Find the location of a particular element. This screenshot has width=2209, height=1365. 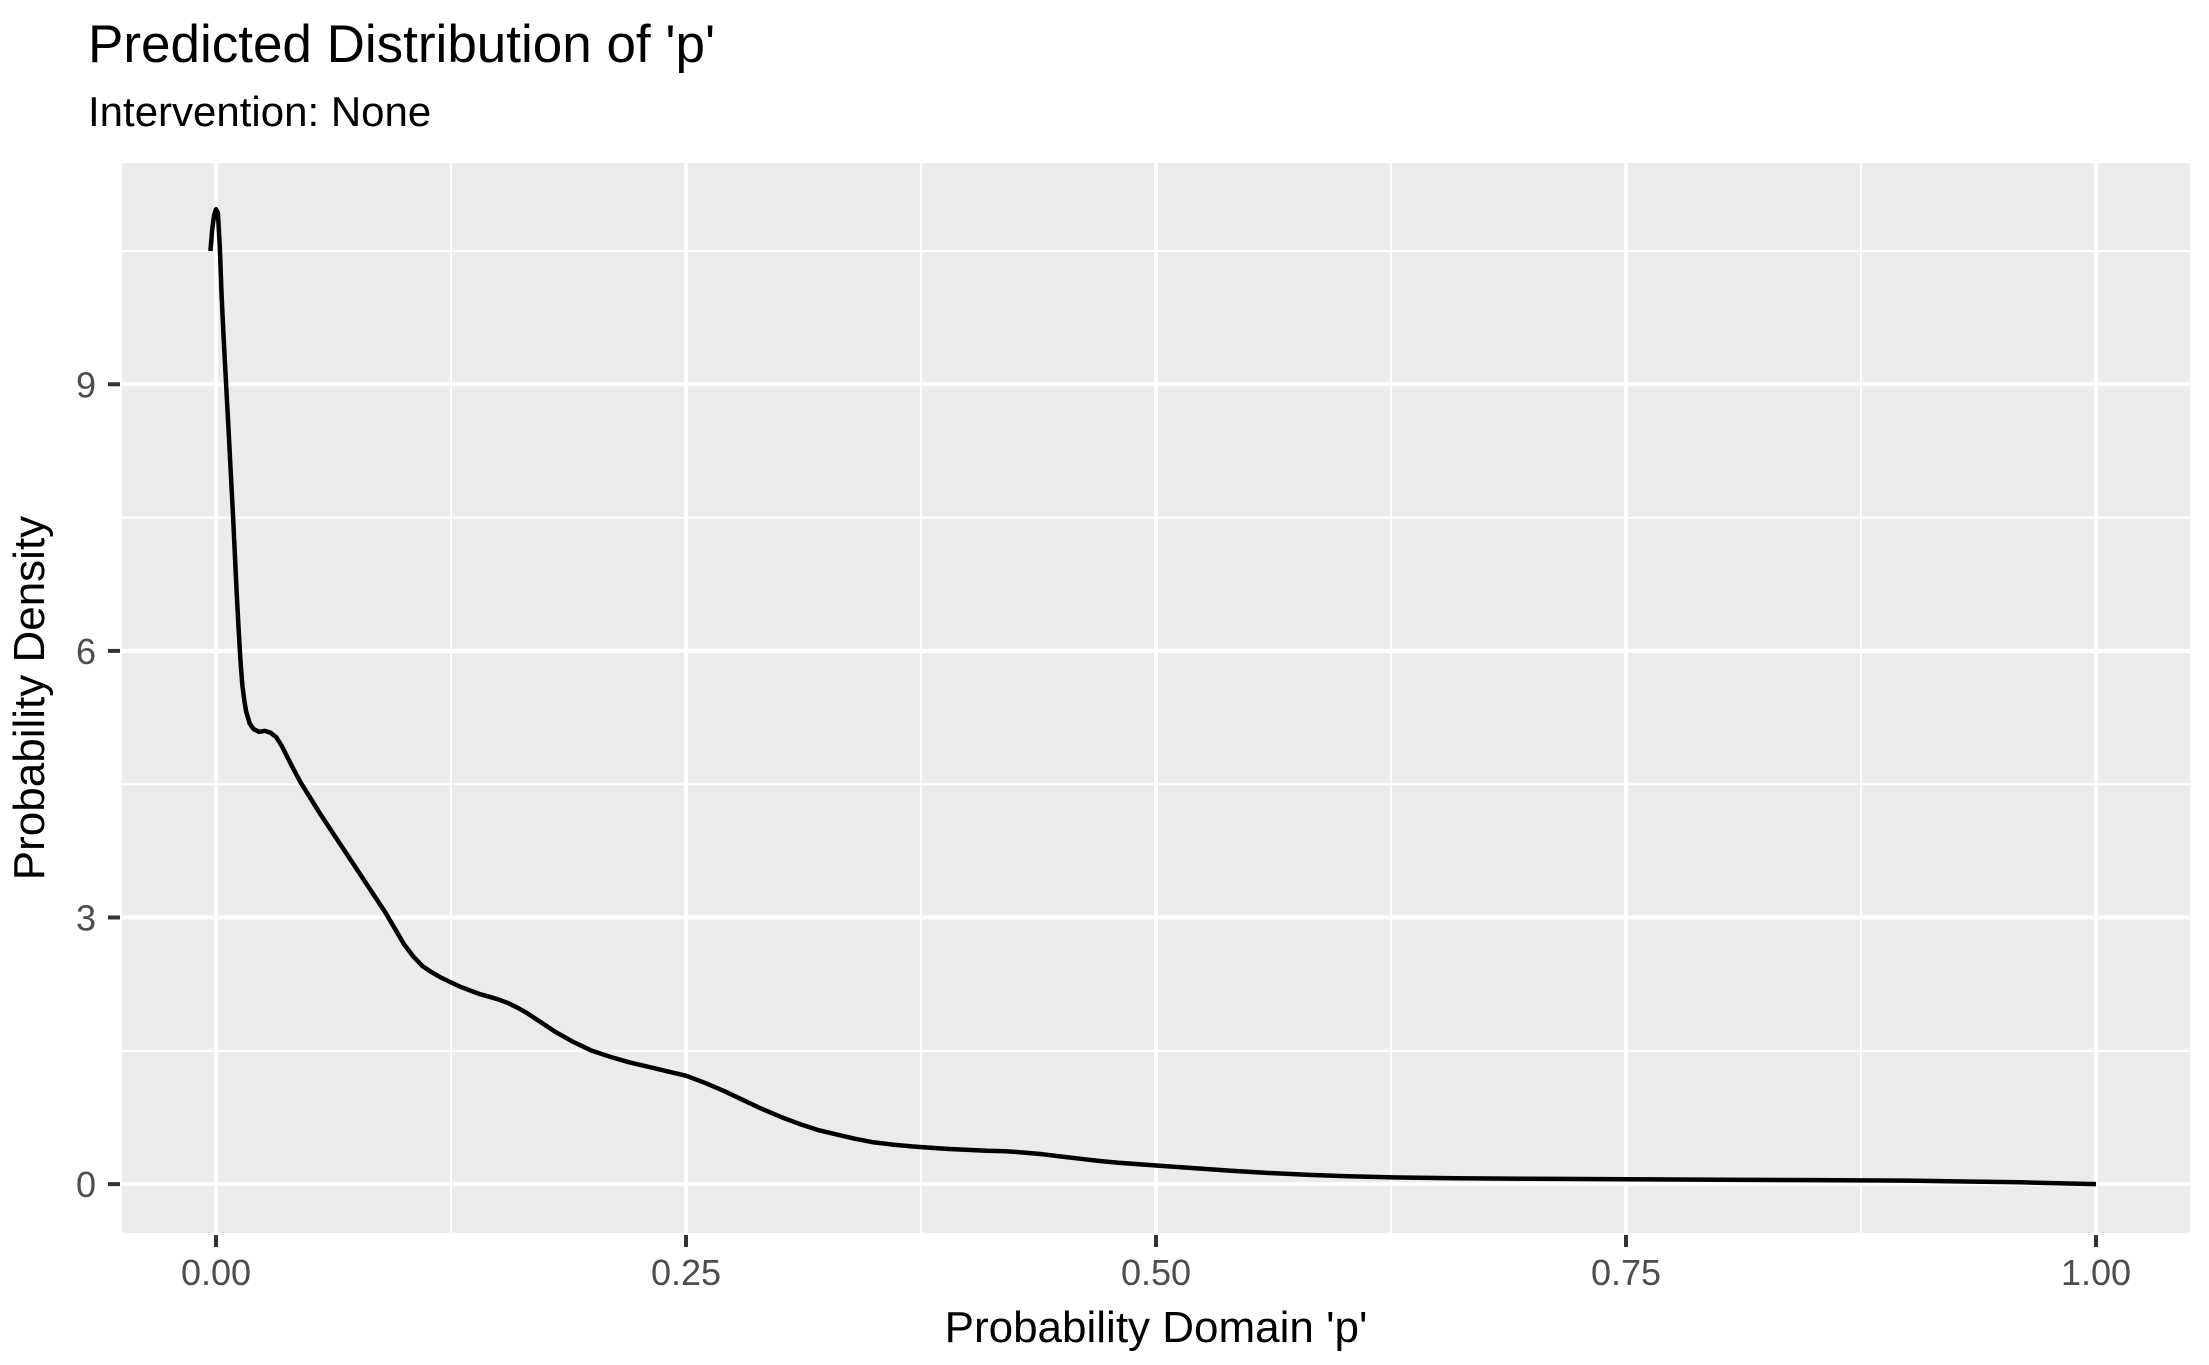

x-tick-label: 0.25 is located at coordinates (686, 1272).